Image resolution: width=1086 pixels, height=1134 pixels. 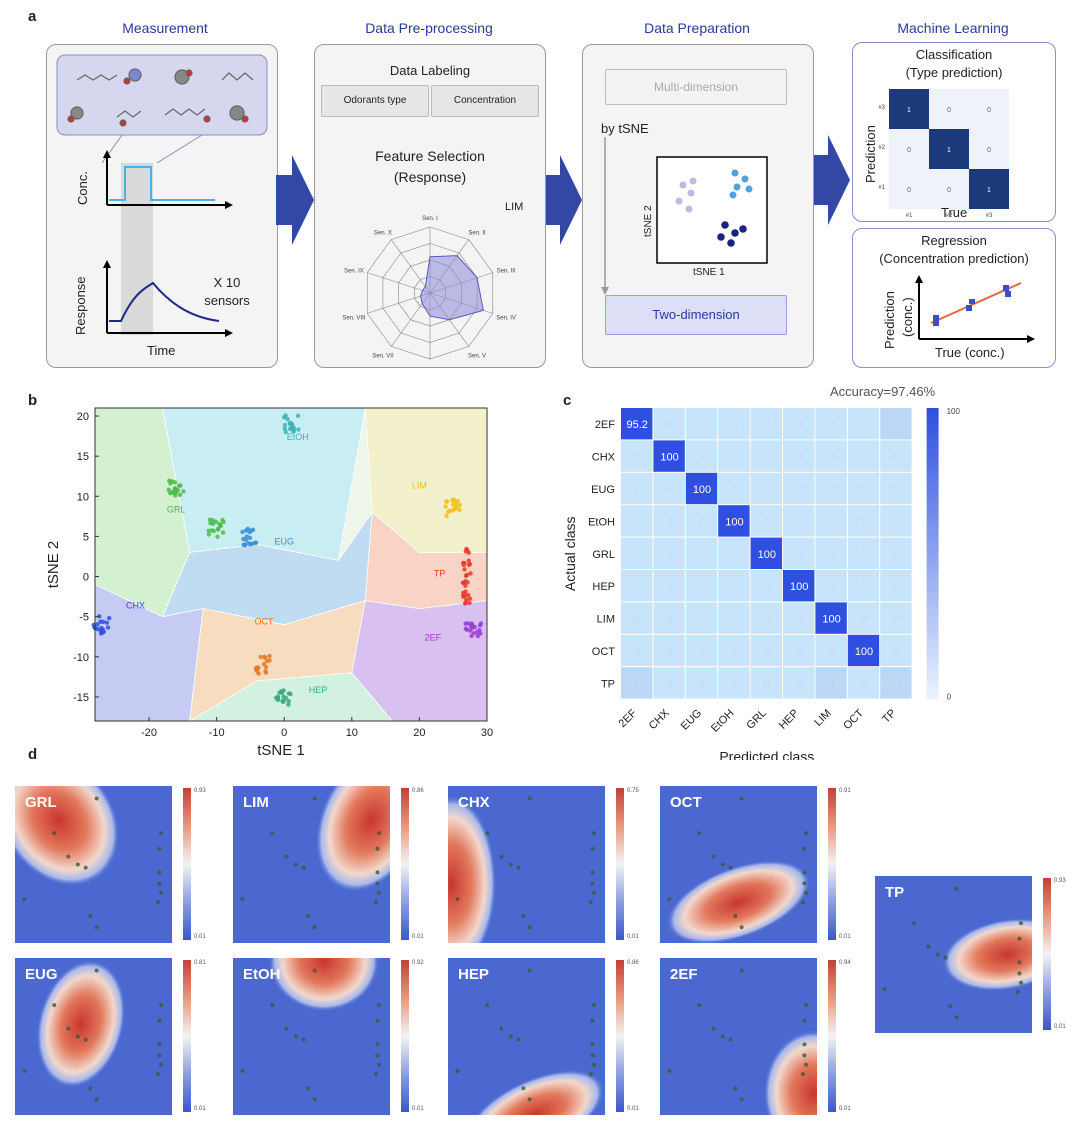 I want to click on radar-axis-label: Sen. IV, so click(x=506, y=318).